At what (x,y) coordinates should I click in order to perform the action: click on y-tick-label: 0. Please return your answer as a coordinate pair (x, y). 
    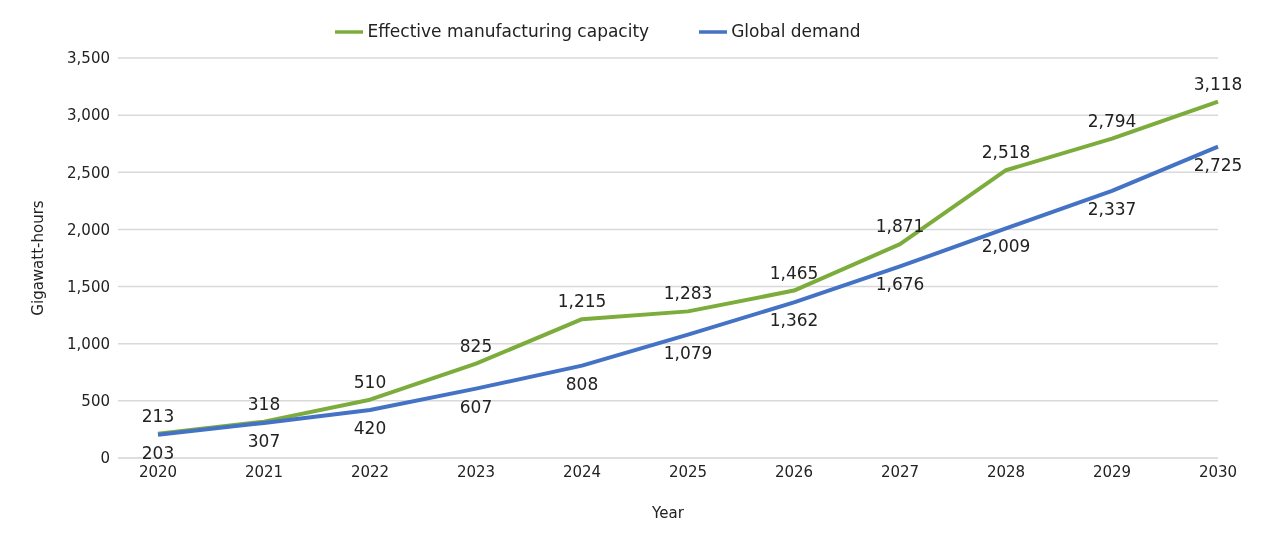
    Looking at the image, I should click on (105, 458).